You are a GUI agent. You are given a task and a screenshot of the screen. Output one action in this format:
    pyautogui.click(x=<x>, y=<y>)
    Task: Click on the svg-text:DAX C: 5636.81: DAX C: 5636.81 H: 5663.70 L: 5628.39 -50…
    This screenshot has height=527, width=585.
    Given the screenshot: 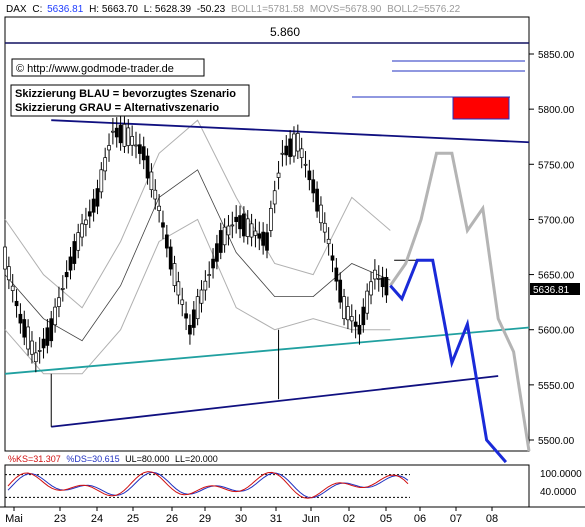 What is the action you would take?
    pyautogui.click(x=233, y=9)
    